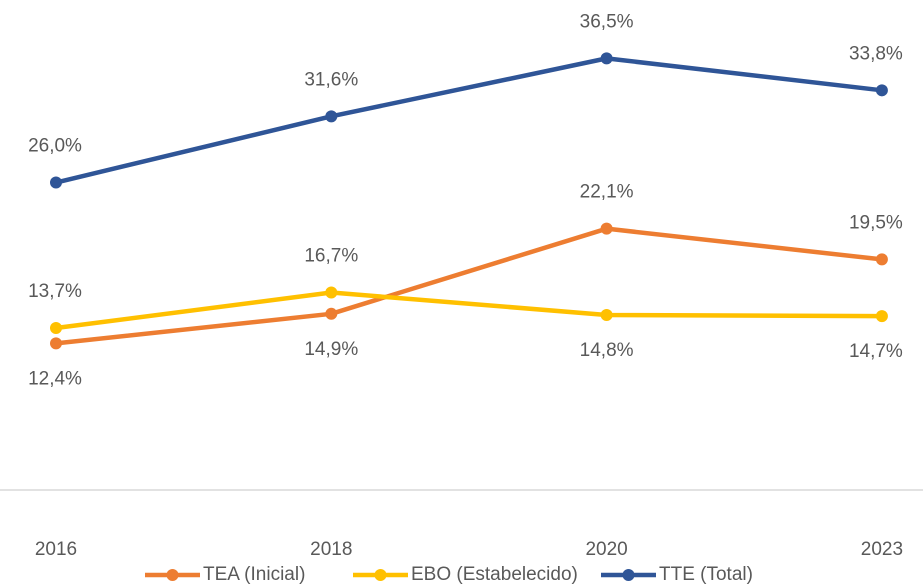  What do you see at coordinates (331, 349) in the screenshot?
I see `data-label: 14,9%` at bounding box center [331, 349].